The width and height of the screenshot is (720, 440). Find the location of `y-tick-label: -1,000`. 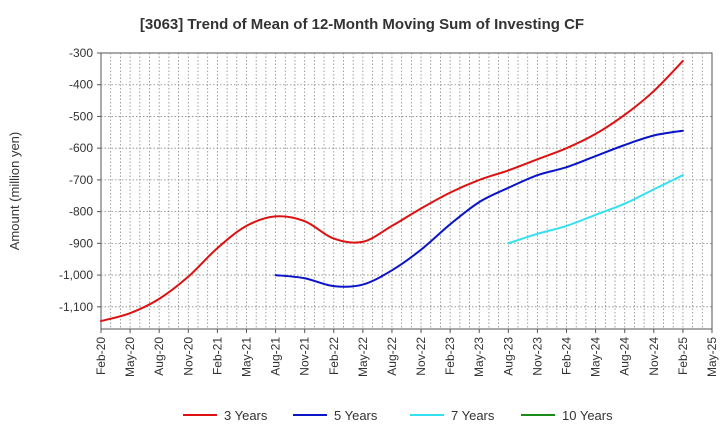

y-tick-label: -1,000 is located at coordinates (76, 275).